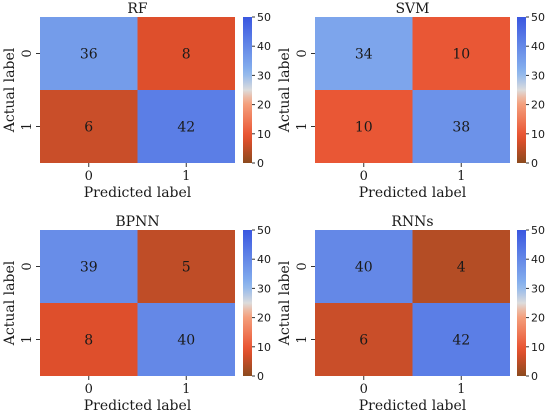  I want to click on panel-title: SVM, so click(412, 9).